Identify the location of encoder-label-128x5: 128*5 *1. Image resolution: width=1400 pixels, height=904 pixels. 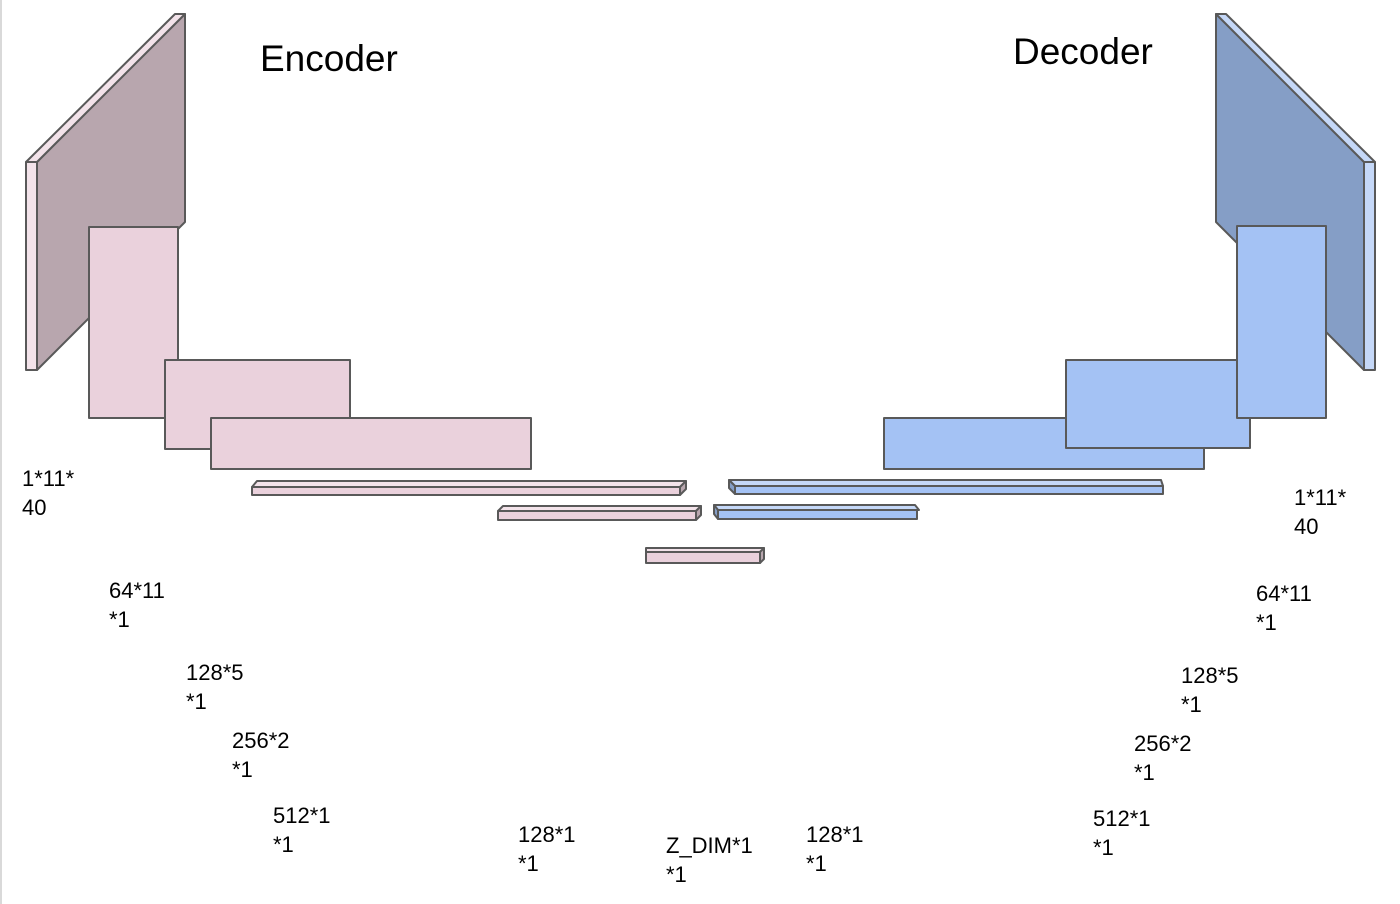
(215, 687).